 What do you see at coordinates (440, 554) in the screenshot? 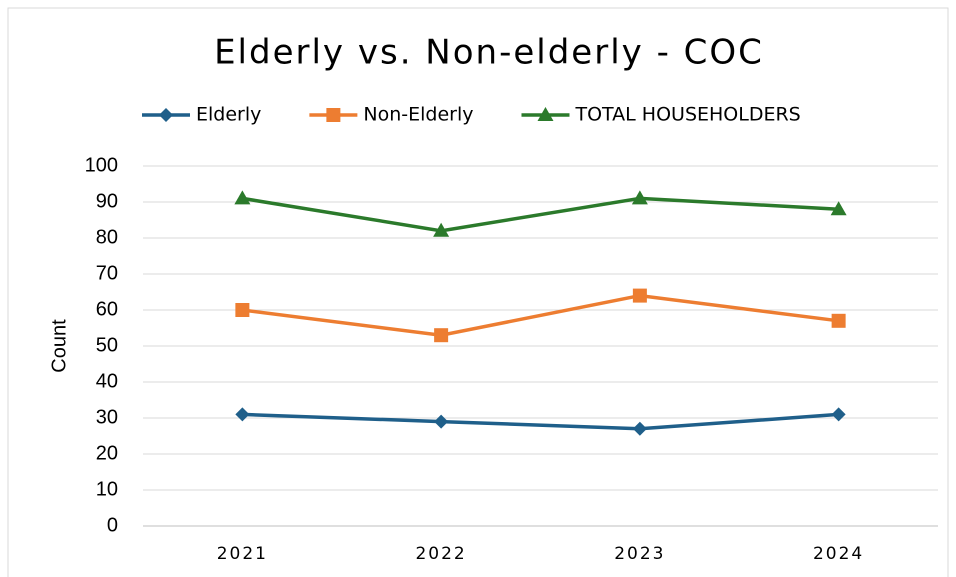
I see `x-tick-label: 2022` at bounding box center [440, 554].